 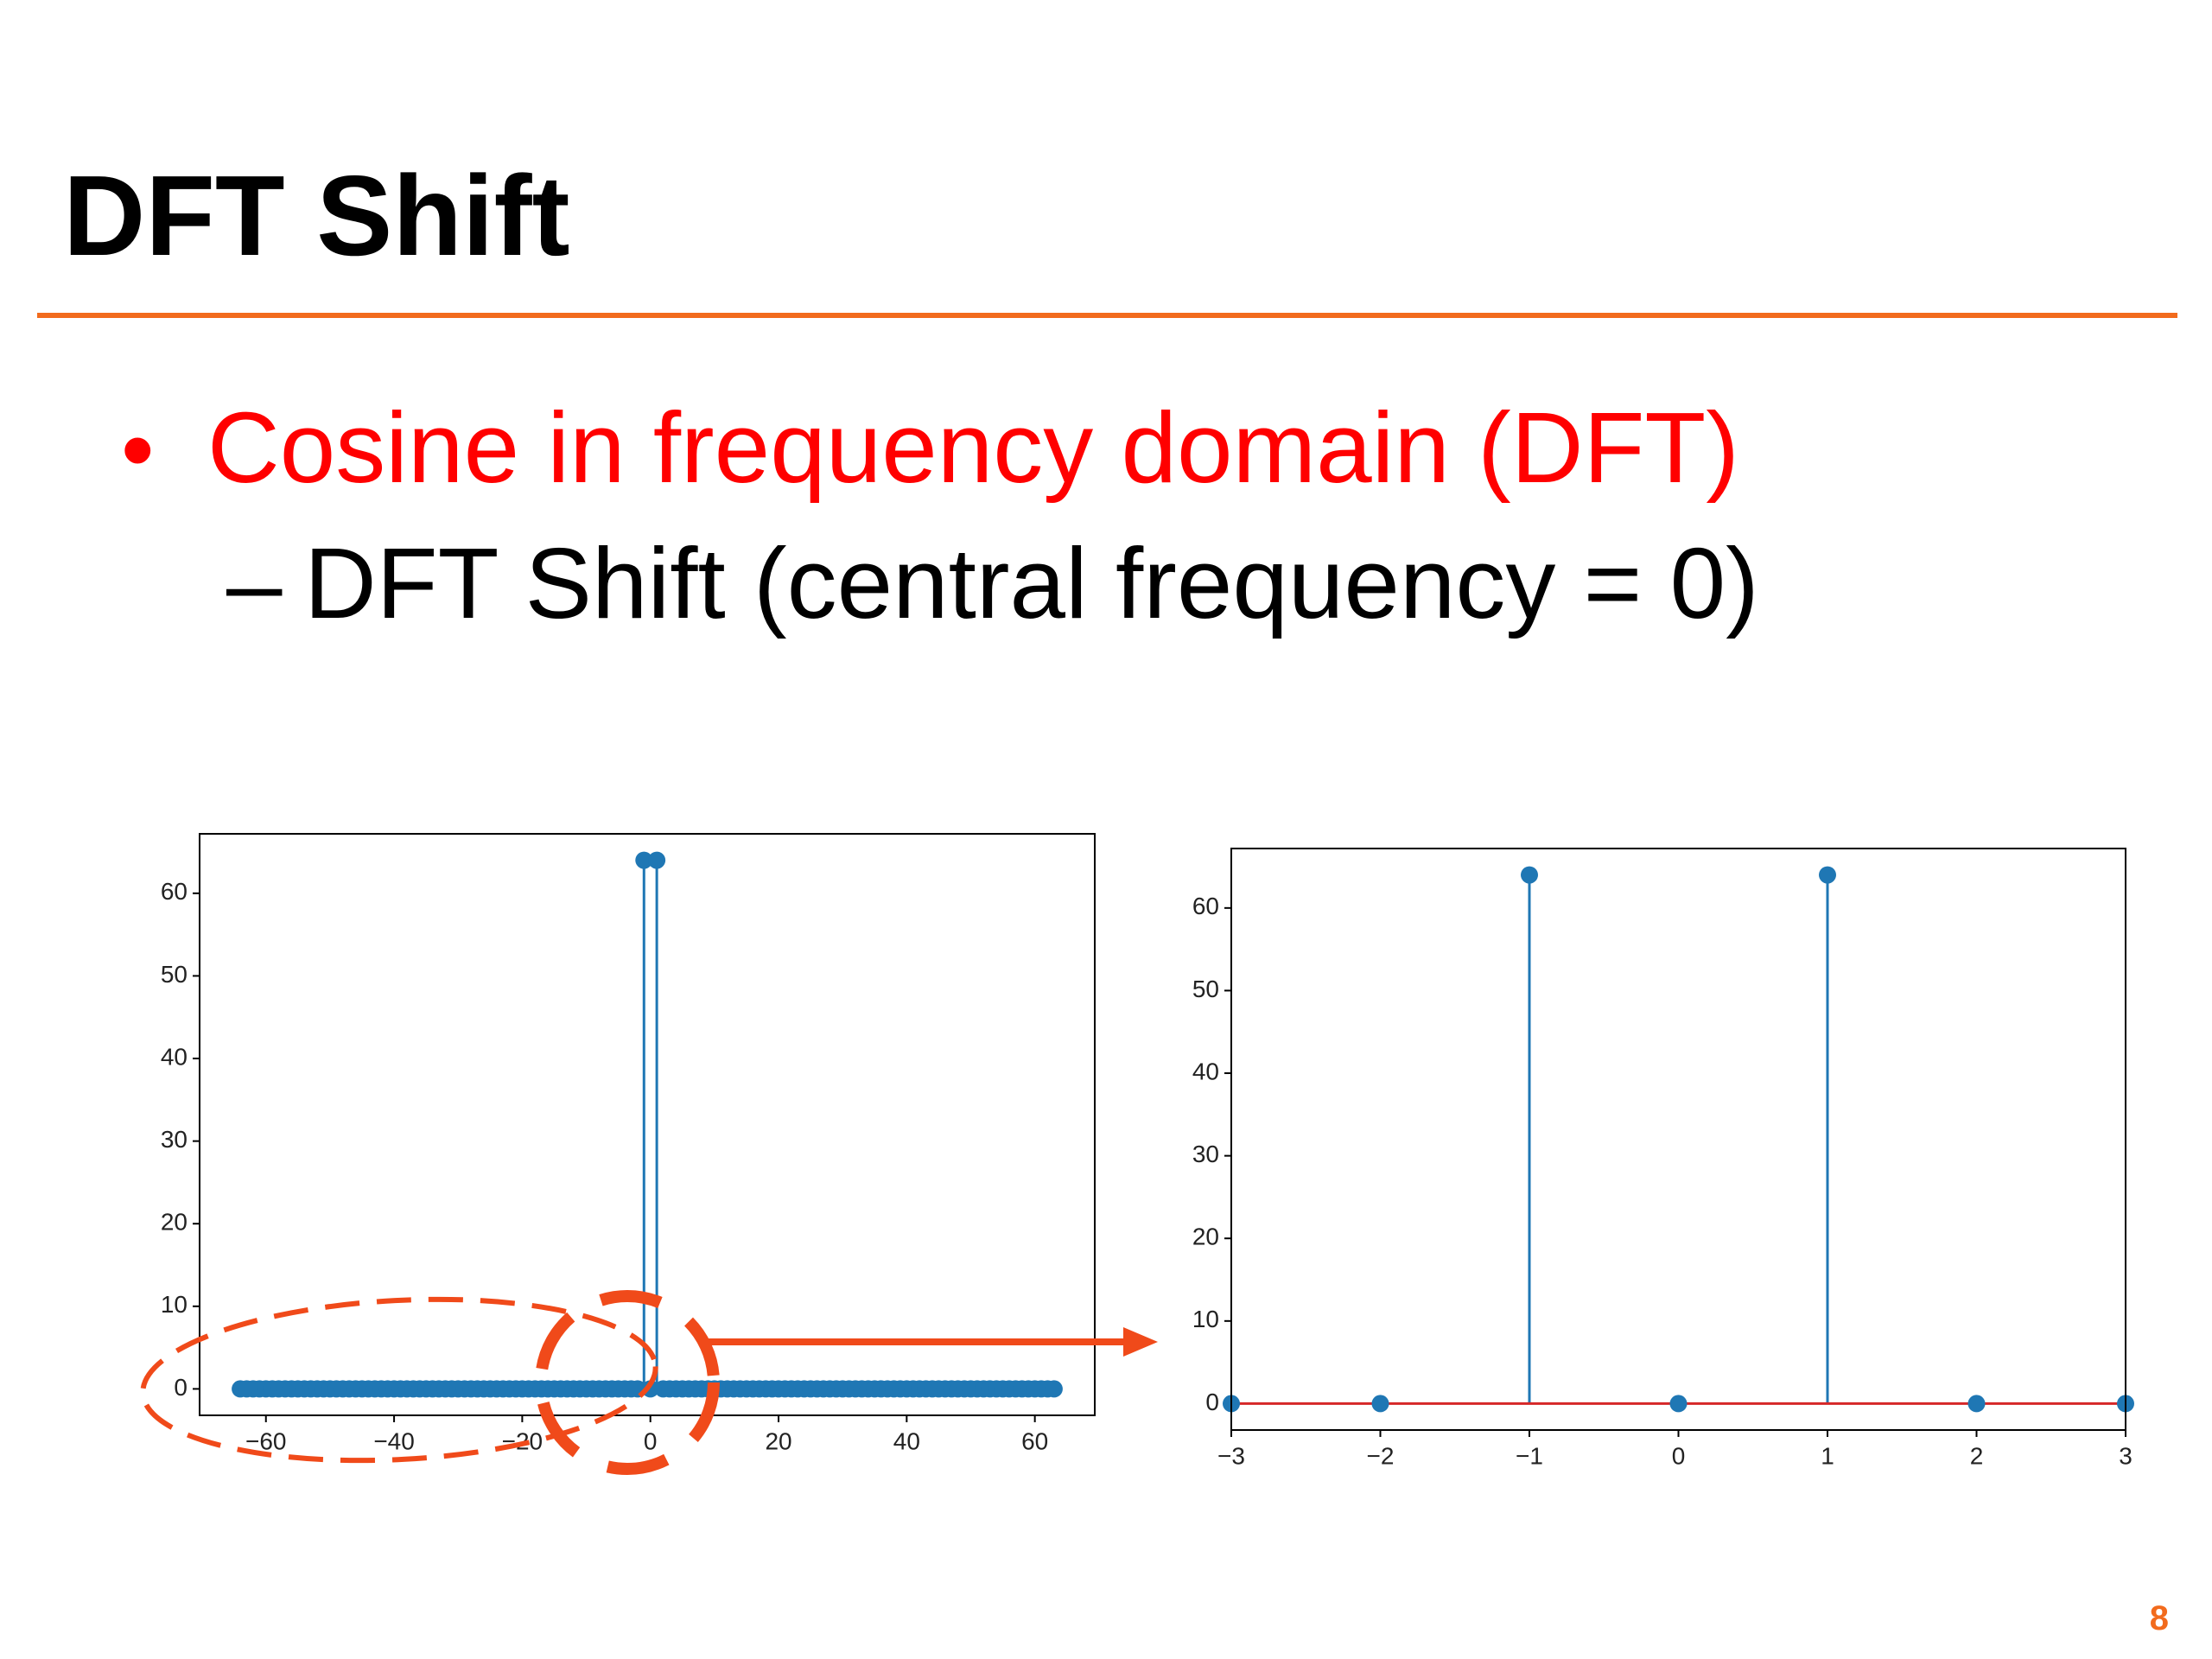 I want to click on x-tick-label: 40, so click(x=906, y=1440).